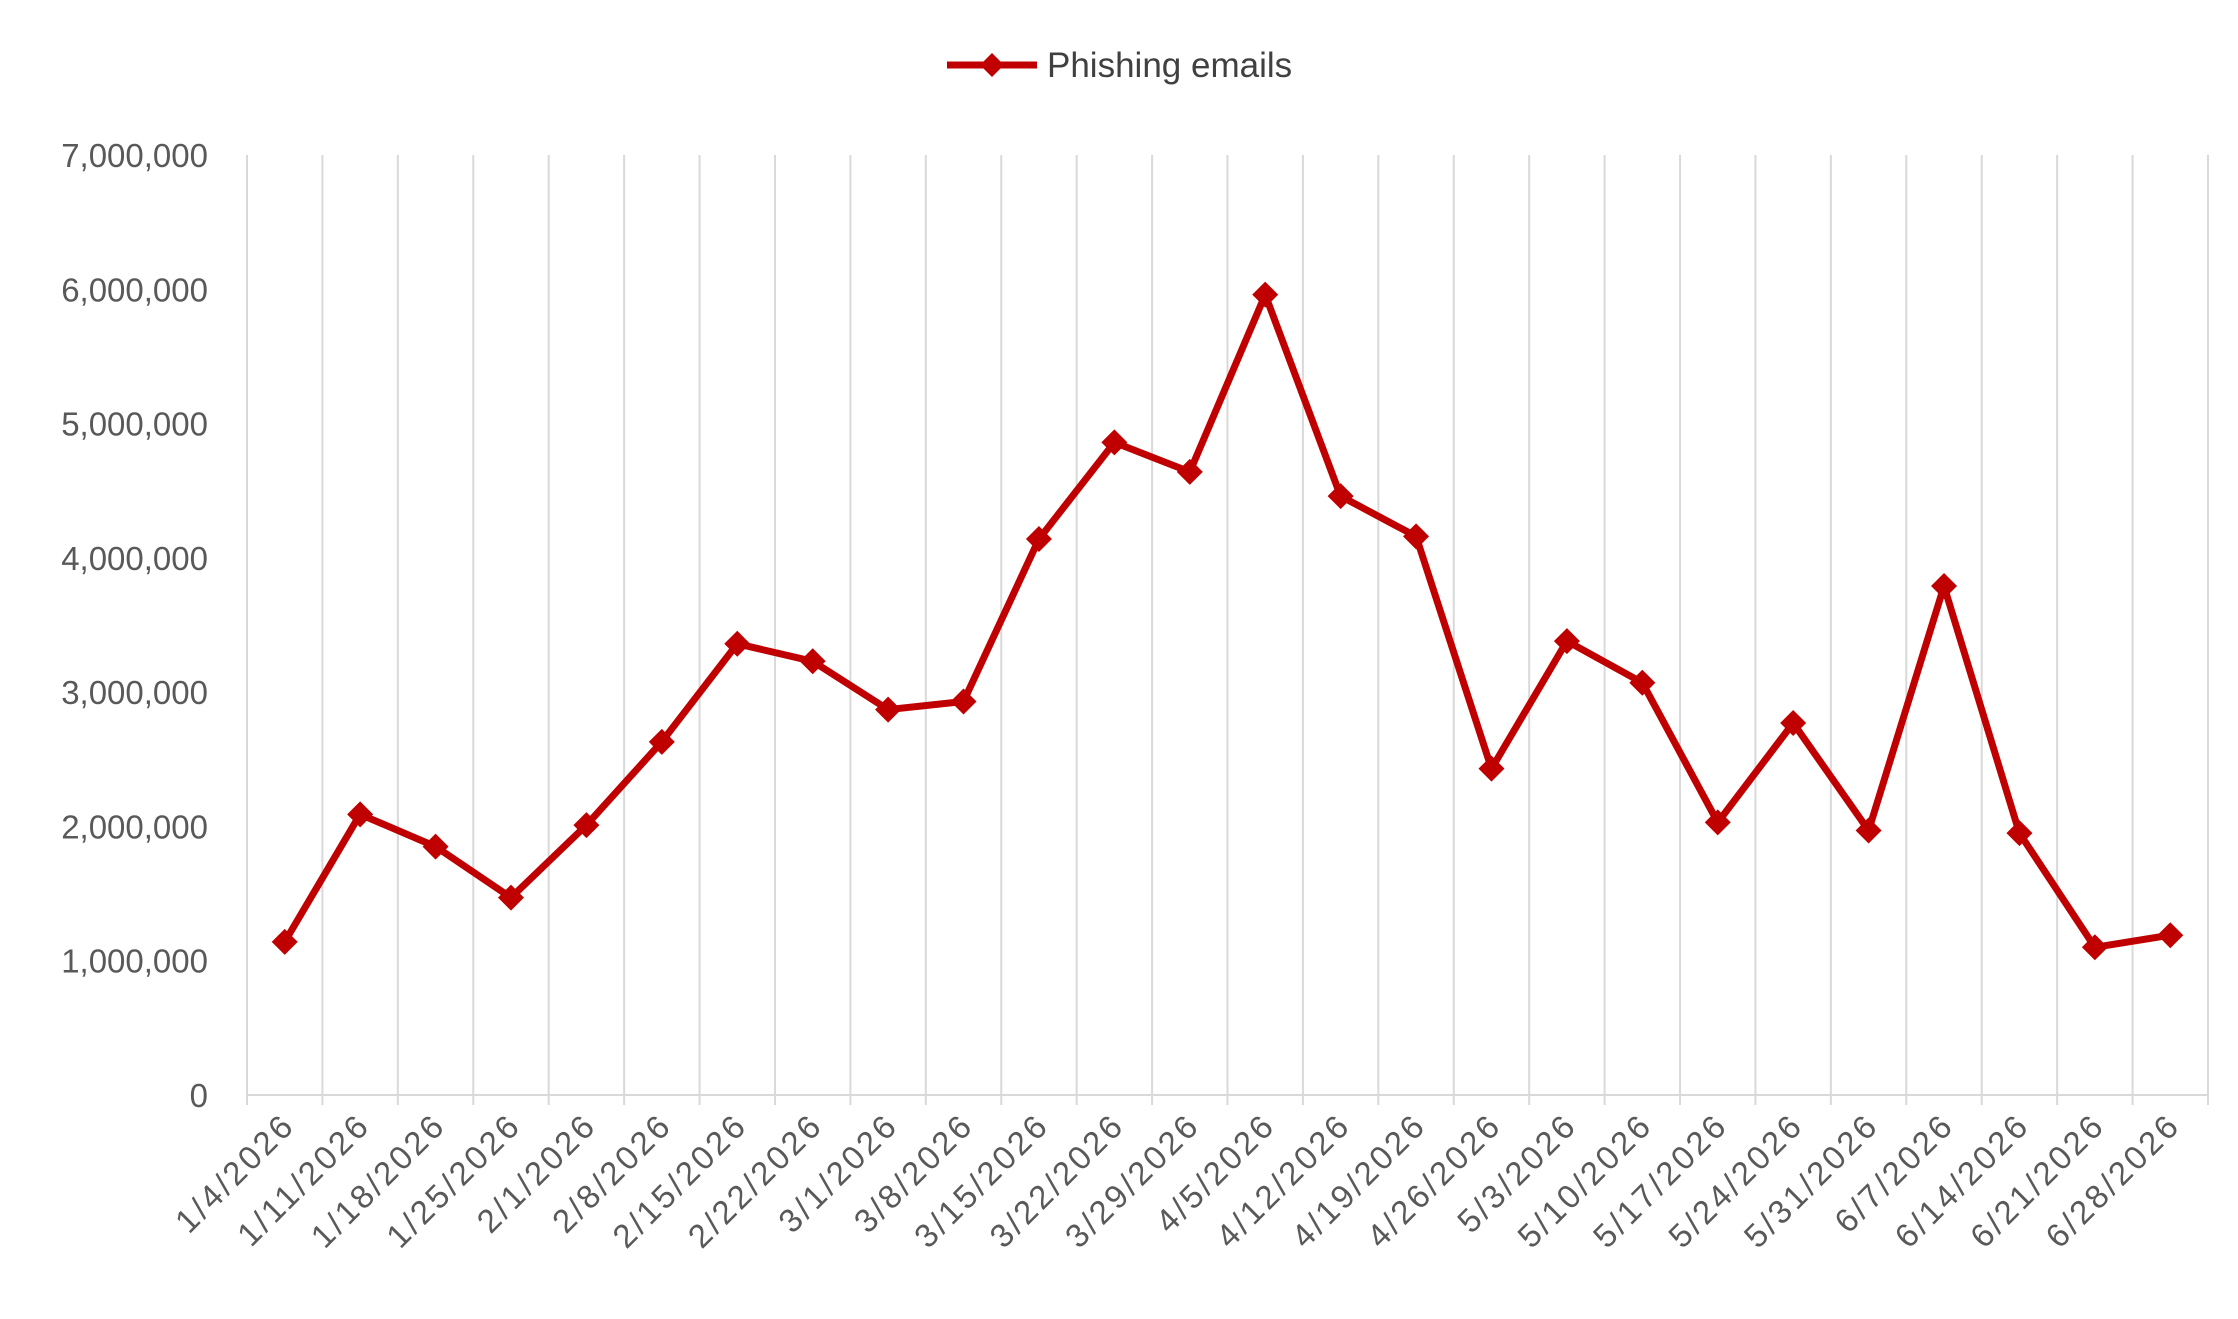 The height and width of the screenshot is (1319, 2238). Describe the element at coordinates (1169, 65) in the screenshot. I see `legend-label: Phishing emails` at that location.